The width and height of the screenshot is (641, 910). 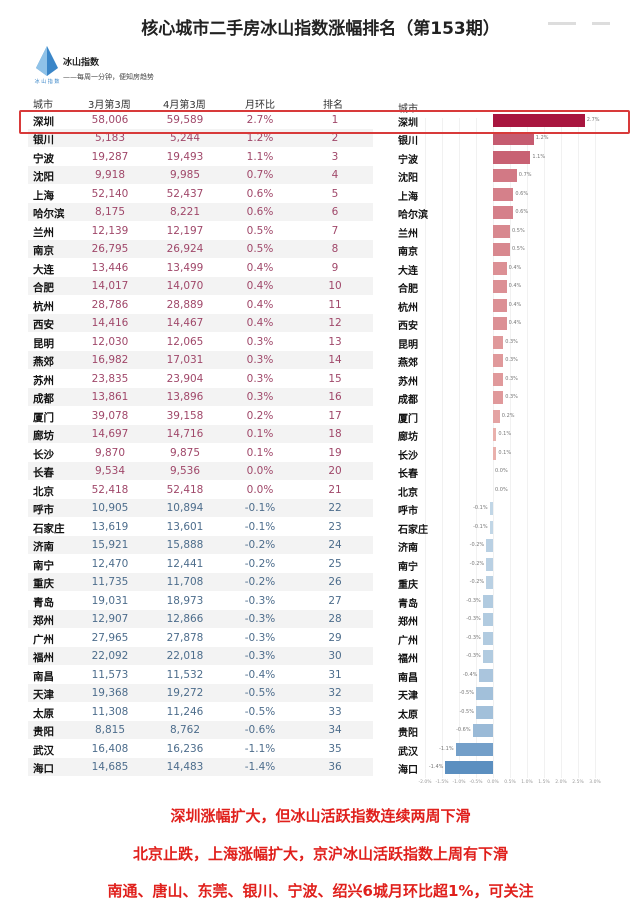 What do you see at coordinates (110, 730) in the screenshot?
I see `cell-prev: 8,815` at bounding box center [110, 730].